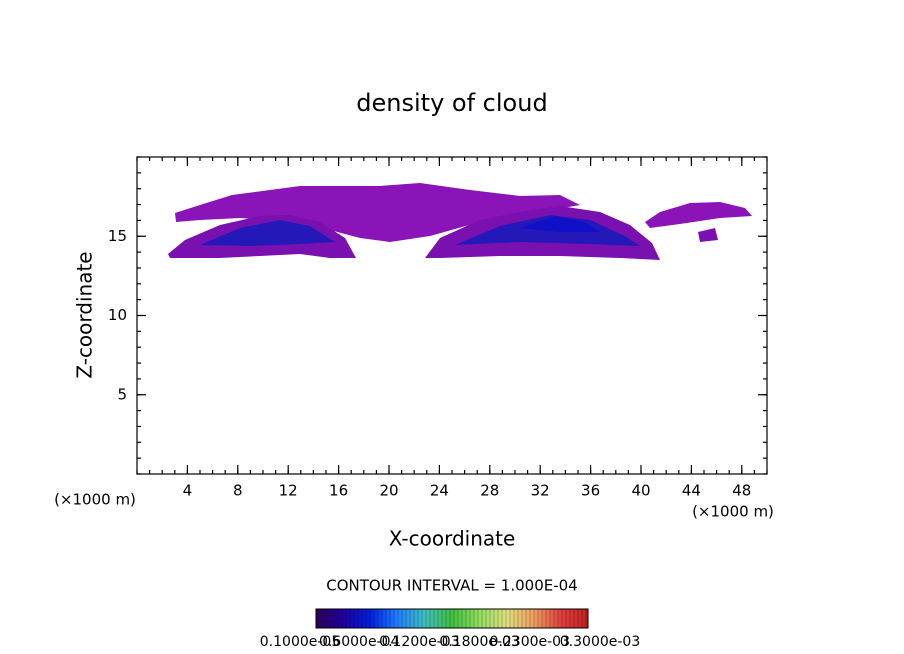 The width and height of the screenshot is (904, 654). Describe the element at coordinates (419, 642) in the screenshot. I see `colorbar-tick-label: 0.1200e-03` at that location.